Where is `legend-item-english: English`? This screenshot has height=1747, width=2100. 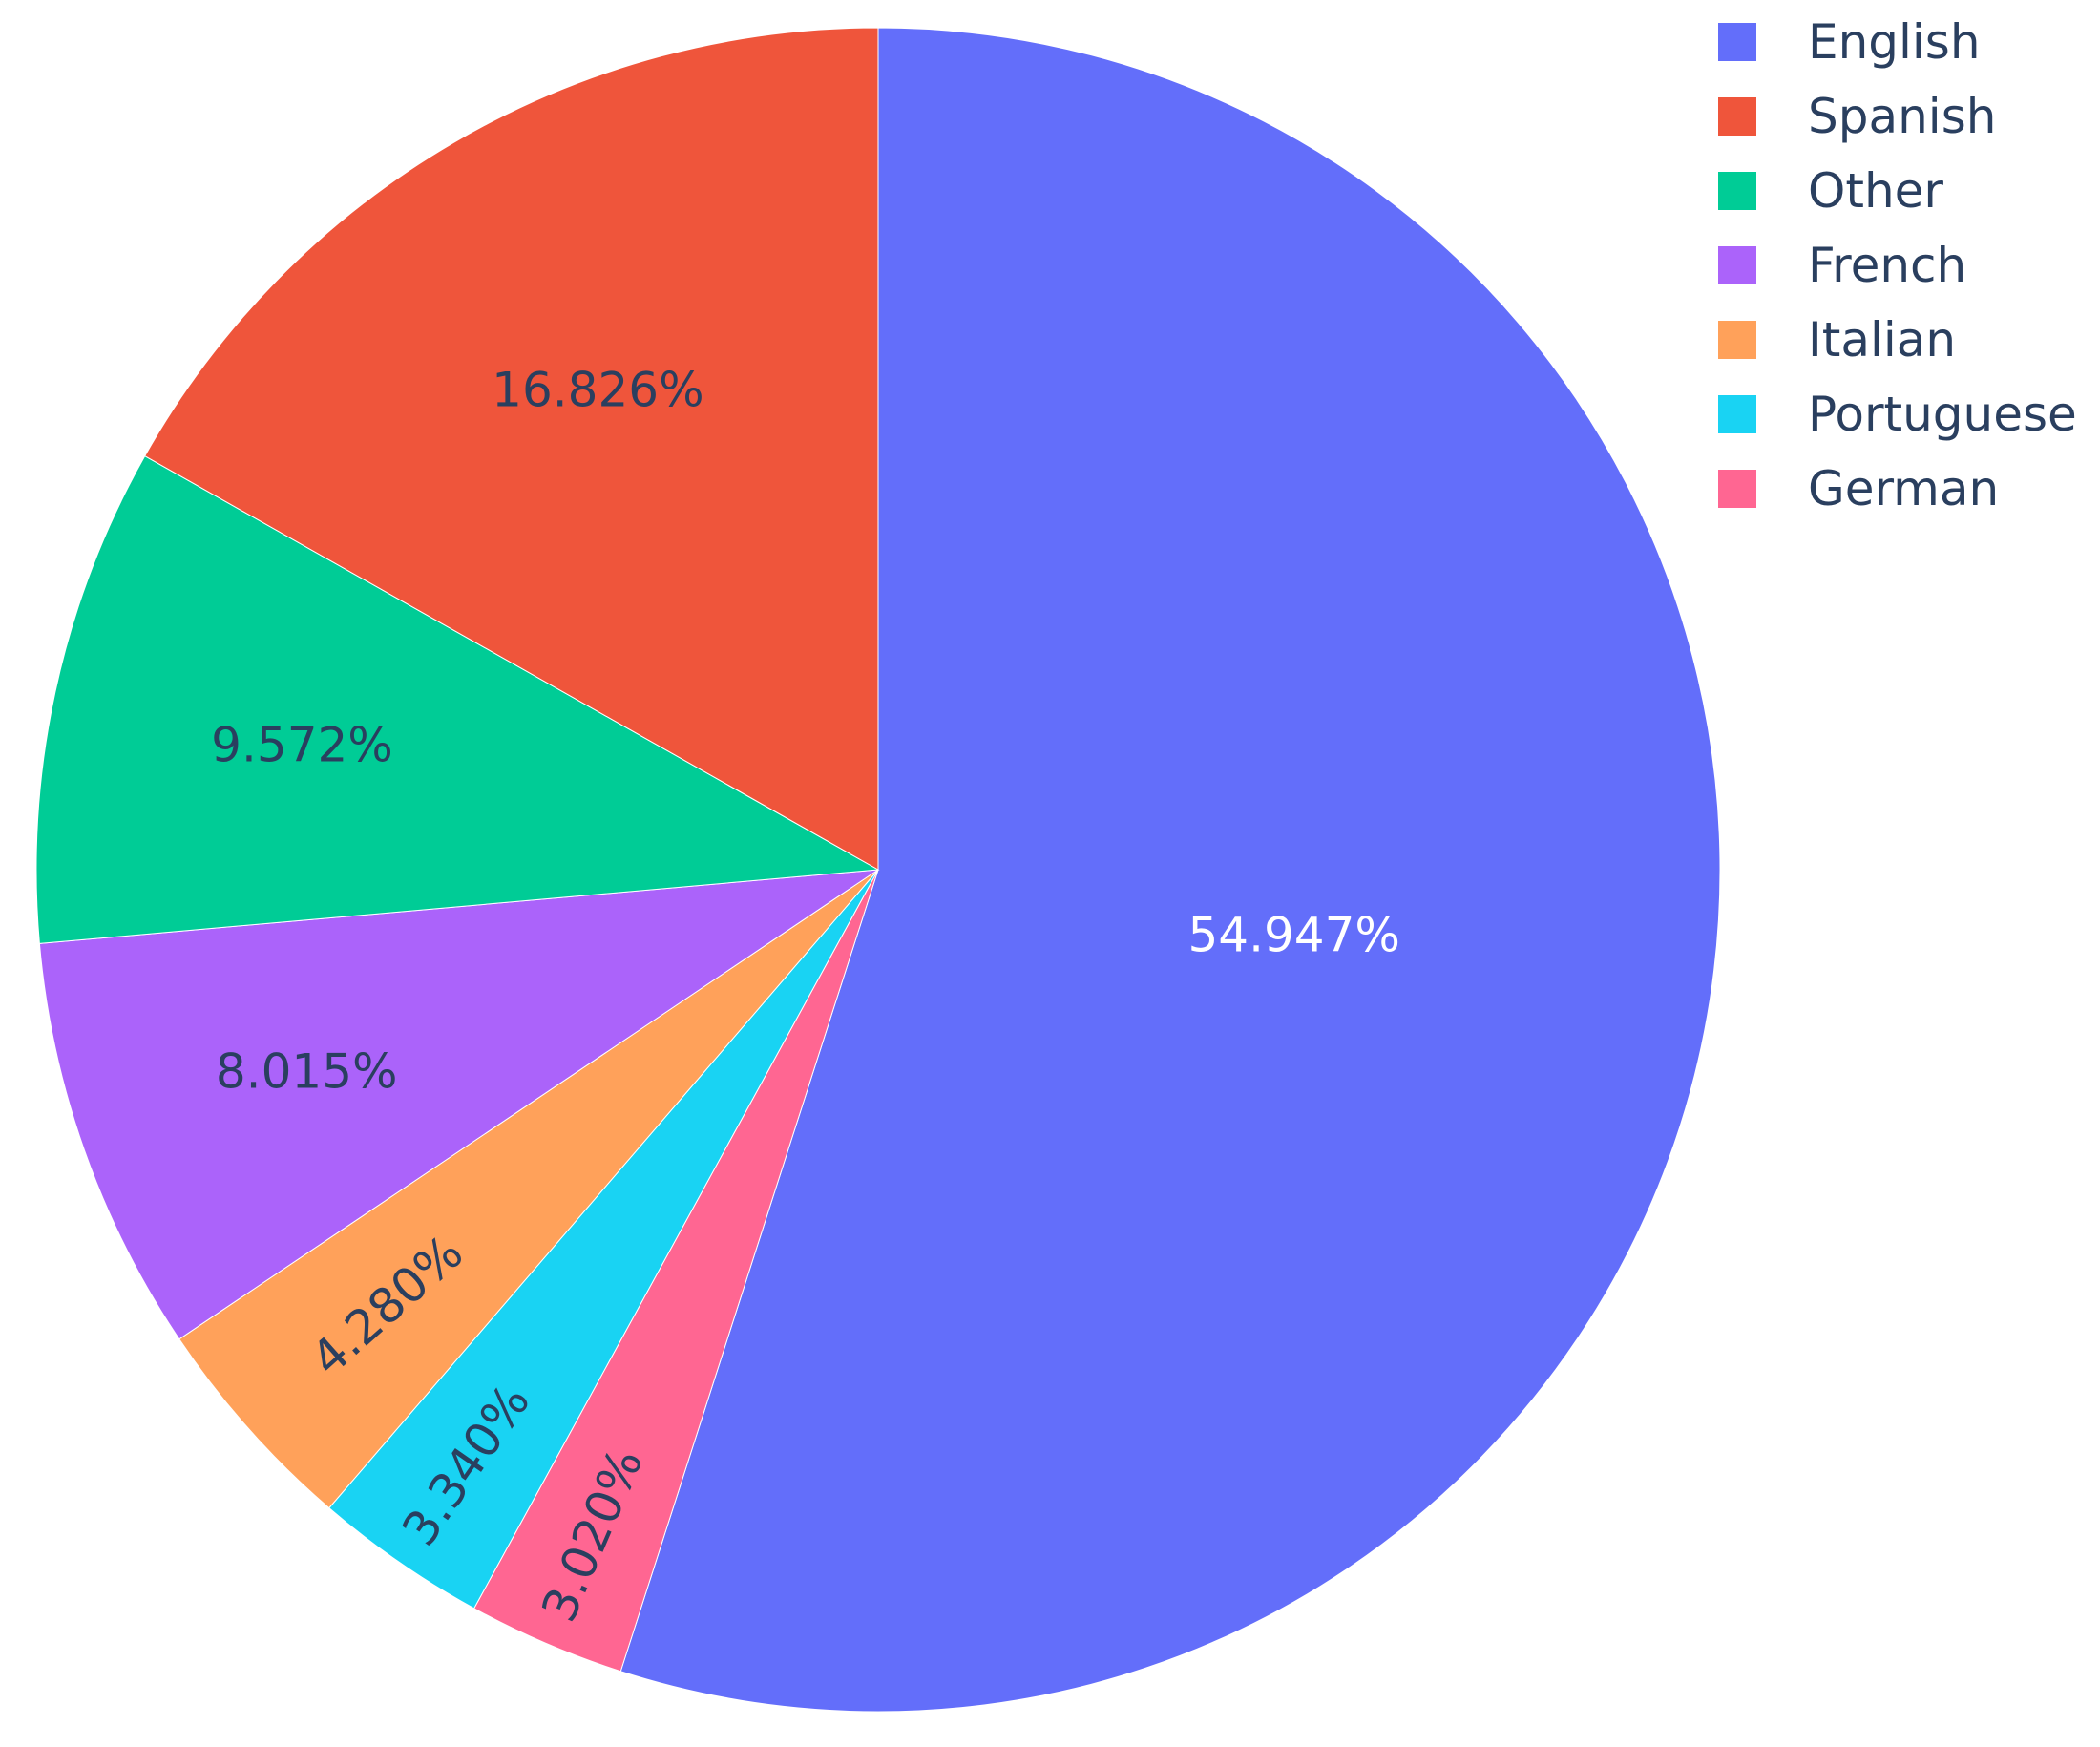
legend-item-english: English is located at coordinates (1850, 42).